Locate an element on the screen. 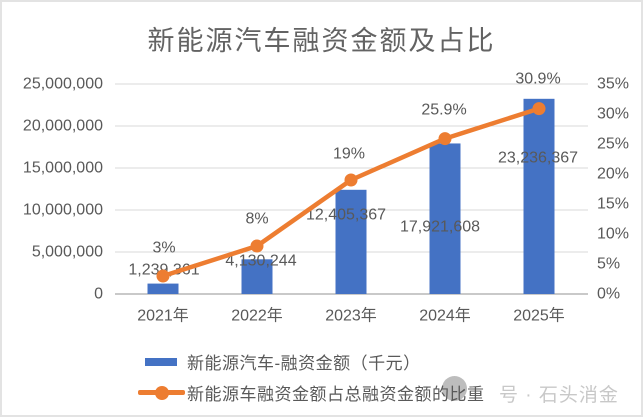  watermark-text: 号 · 石头消金 is located at coordinates (559, 395).